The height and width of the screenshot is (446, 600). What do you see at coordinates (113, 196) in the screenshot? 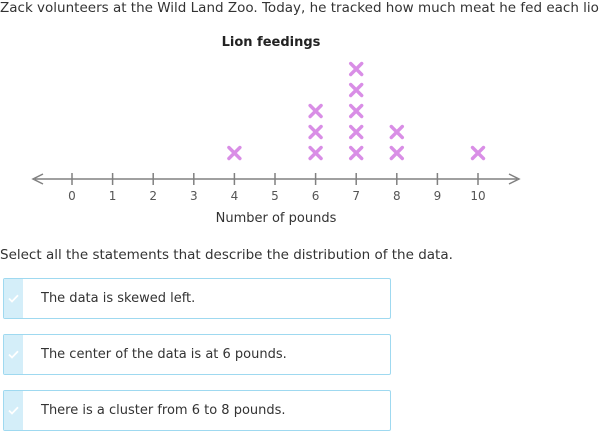
I see `x-tick-label: 1` at bounding box center [113, 196].